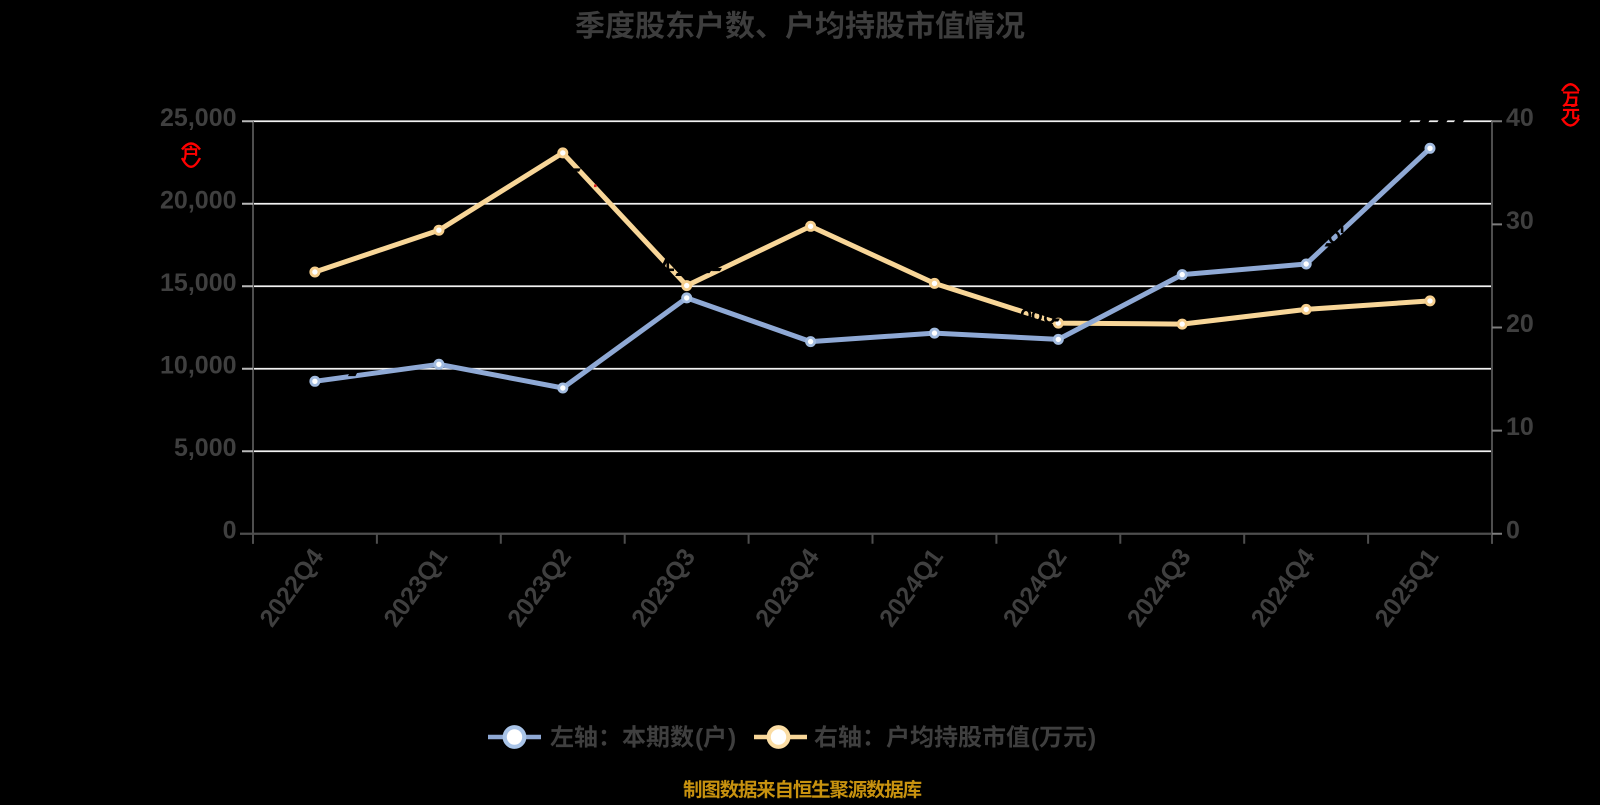 The height and width of the screenshot is (805, 1600). I want to click on svg-text: 15,000, so click(198, 283).